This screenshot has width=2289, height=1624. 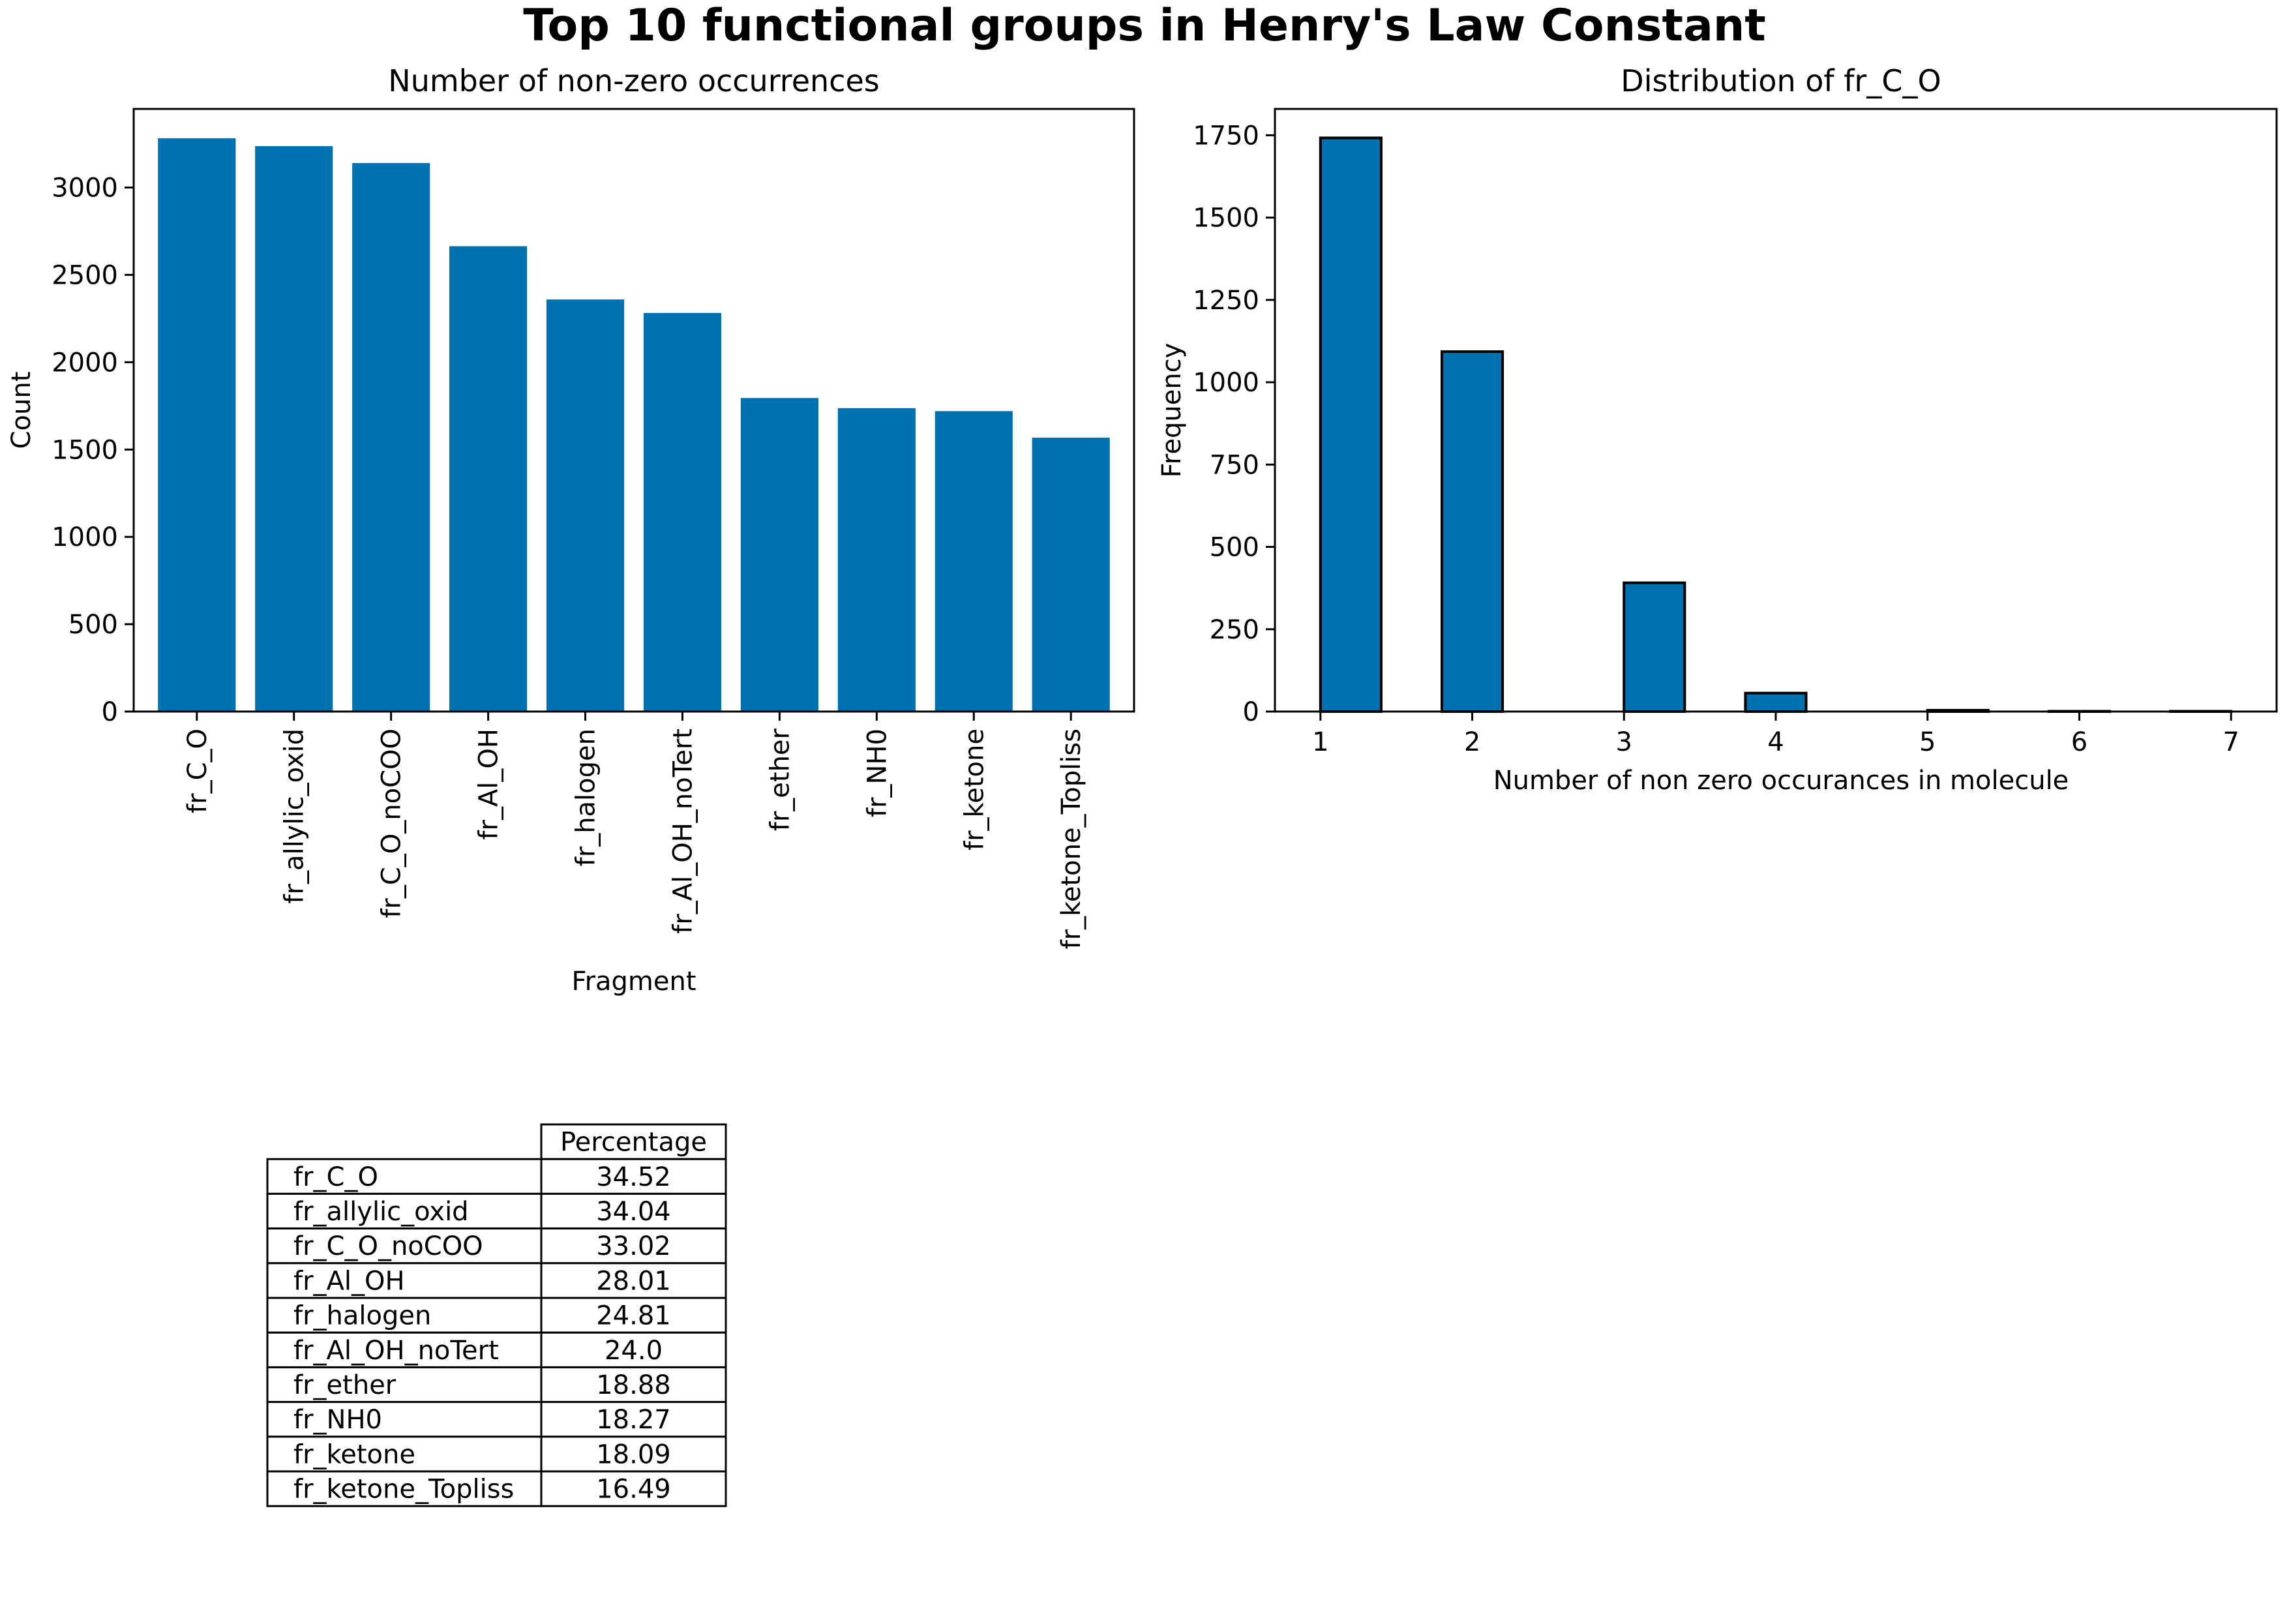 I want to click on y-tick-label: 1750, so click(x=1226, y=136).